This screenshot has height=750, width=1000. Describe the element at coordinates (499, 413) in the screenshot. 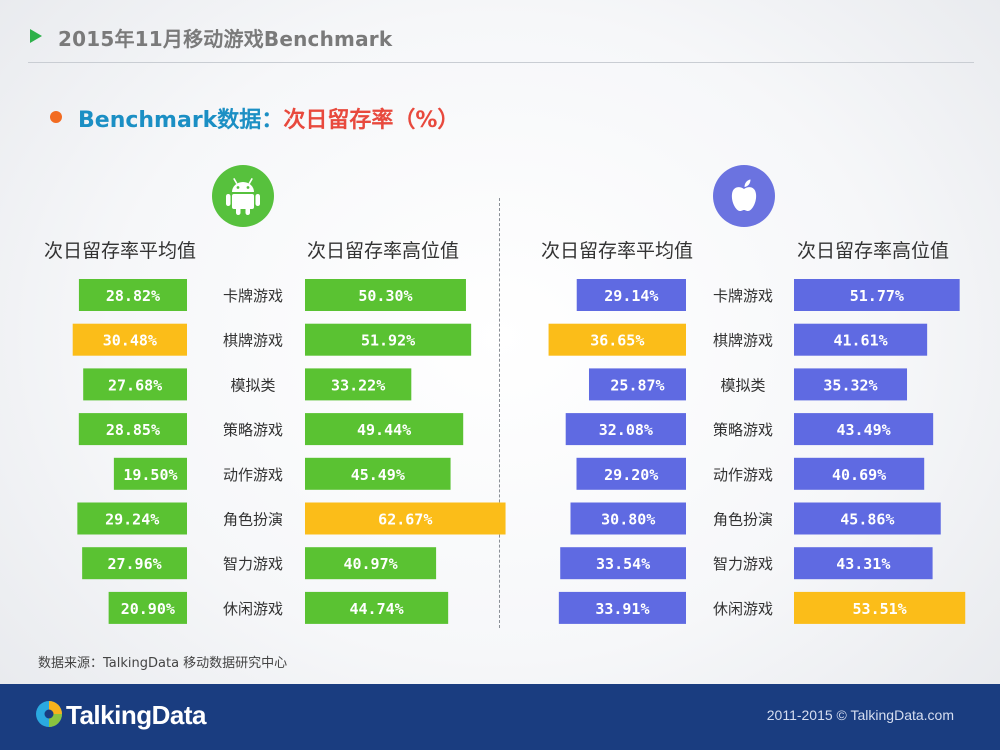

I see `platform-divider` at that location.